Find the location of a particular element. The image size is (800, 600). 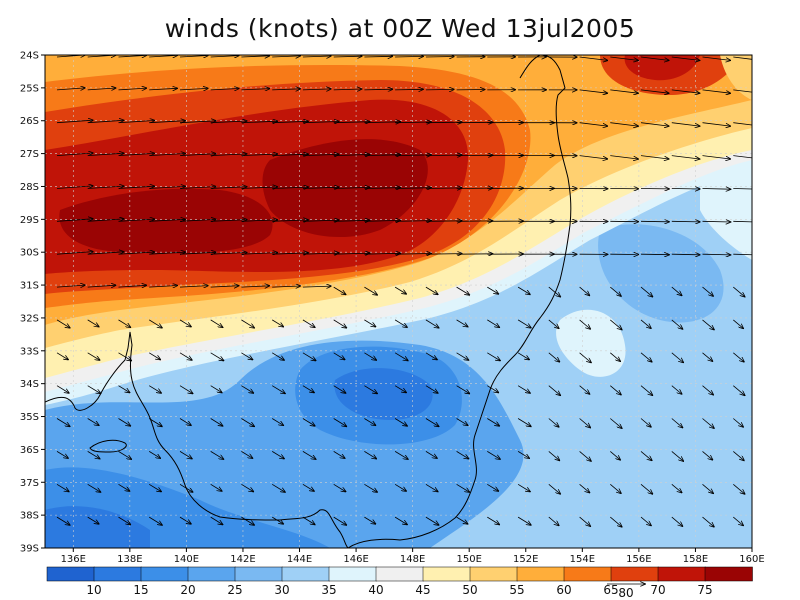

lat-tick-label: 30S is located at coordinates (29, 253).